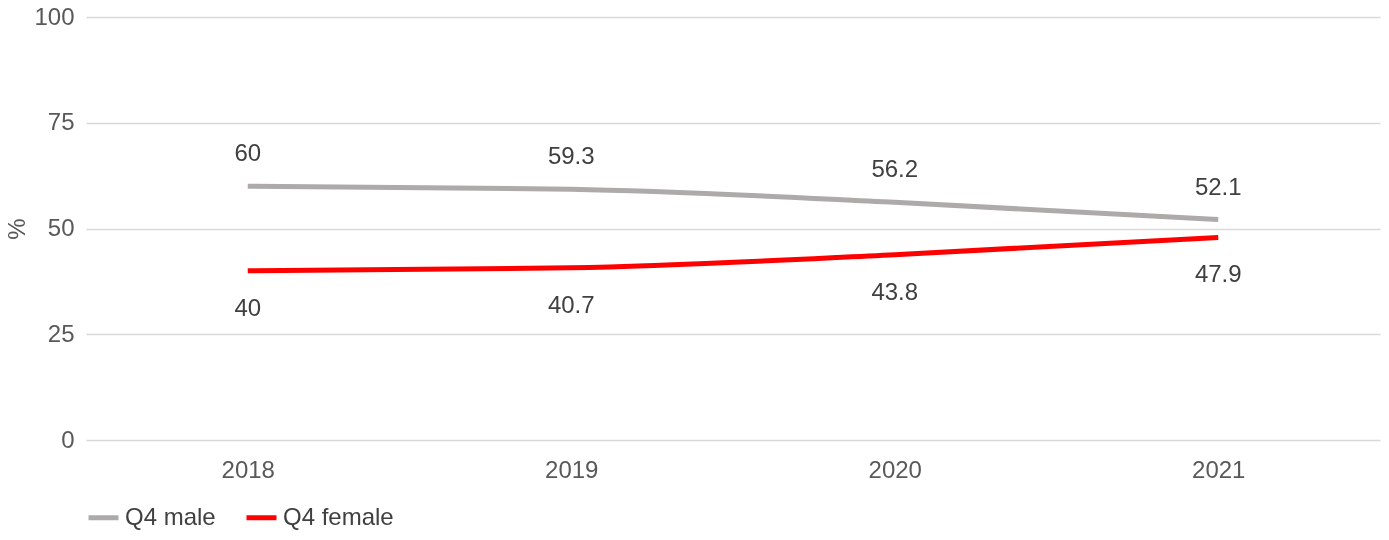 The width and height of the screenshot is (1389, 540). I want to click on data-label: 40, so click(248, 307).